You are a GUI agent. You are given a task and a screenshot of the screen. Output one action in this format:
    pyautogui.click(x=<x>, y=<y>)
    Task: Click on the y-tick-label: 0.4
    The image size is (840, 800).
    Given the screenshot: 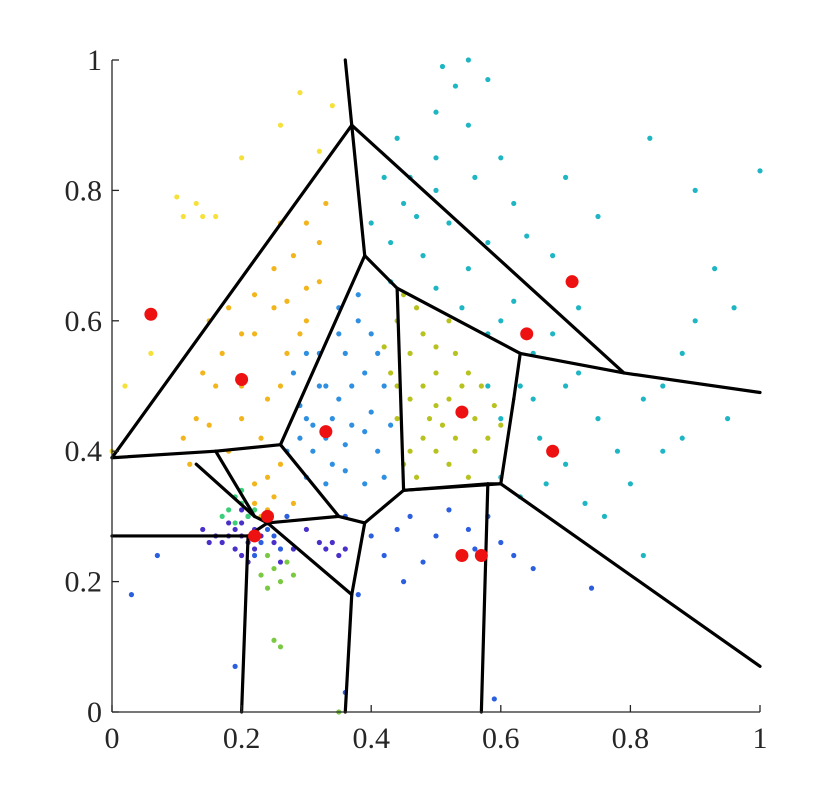 What is the action you would take?
    pyautogui.click(x=84, y=451)
    